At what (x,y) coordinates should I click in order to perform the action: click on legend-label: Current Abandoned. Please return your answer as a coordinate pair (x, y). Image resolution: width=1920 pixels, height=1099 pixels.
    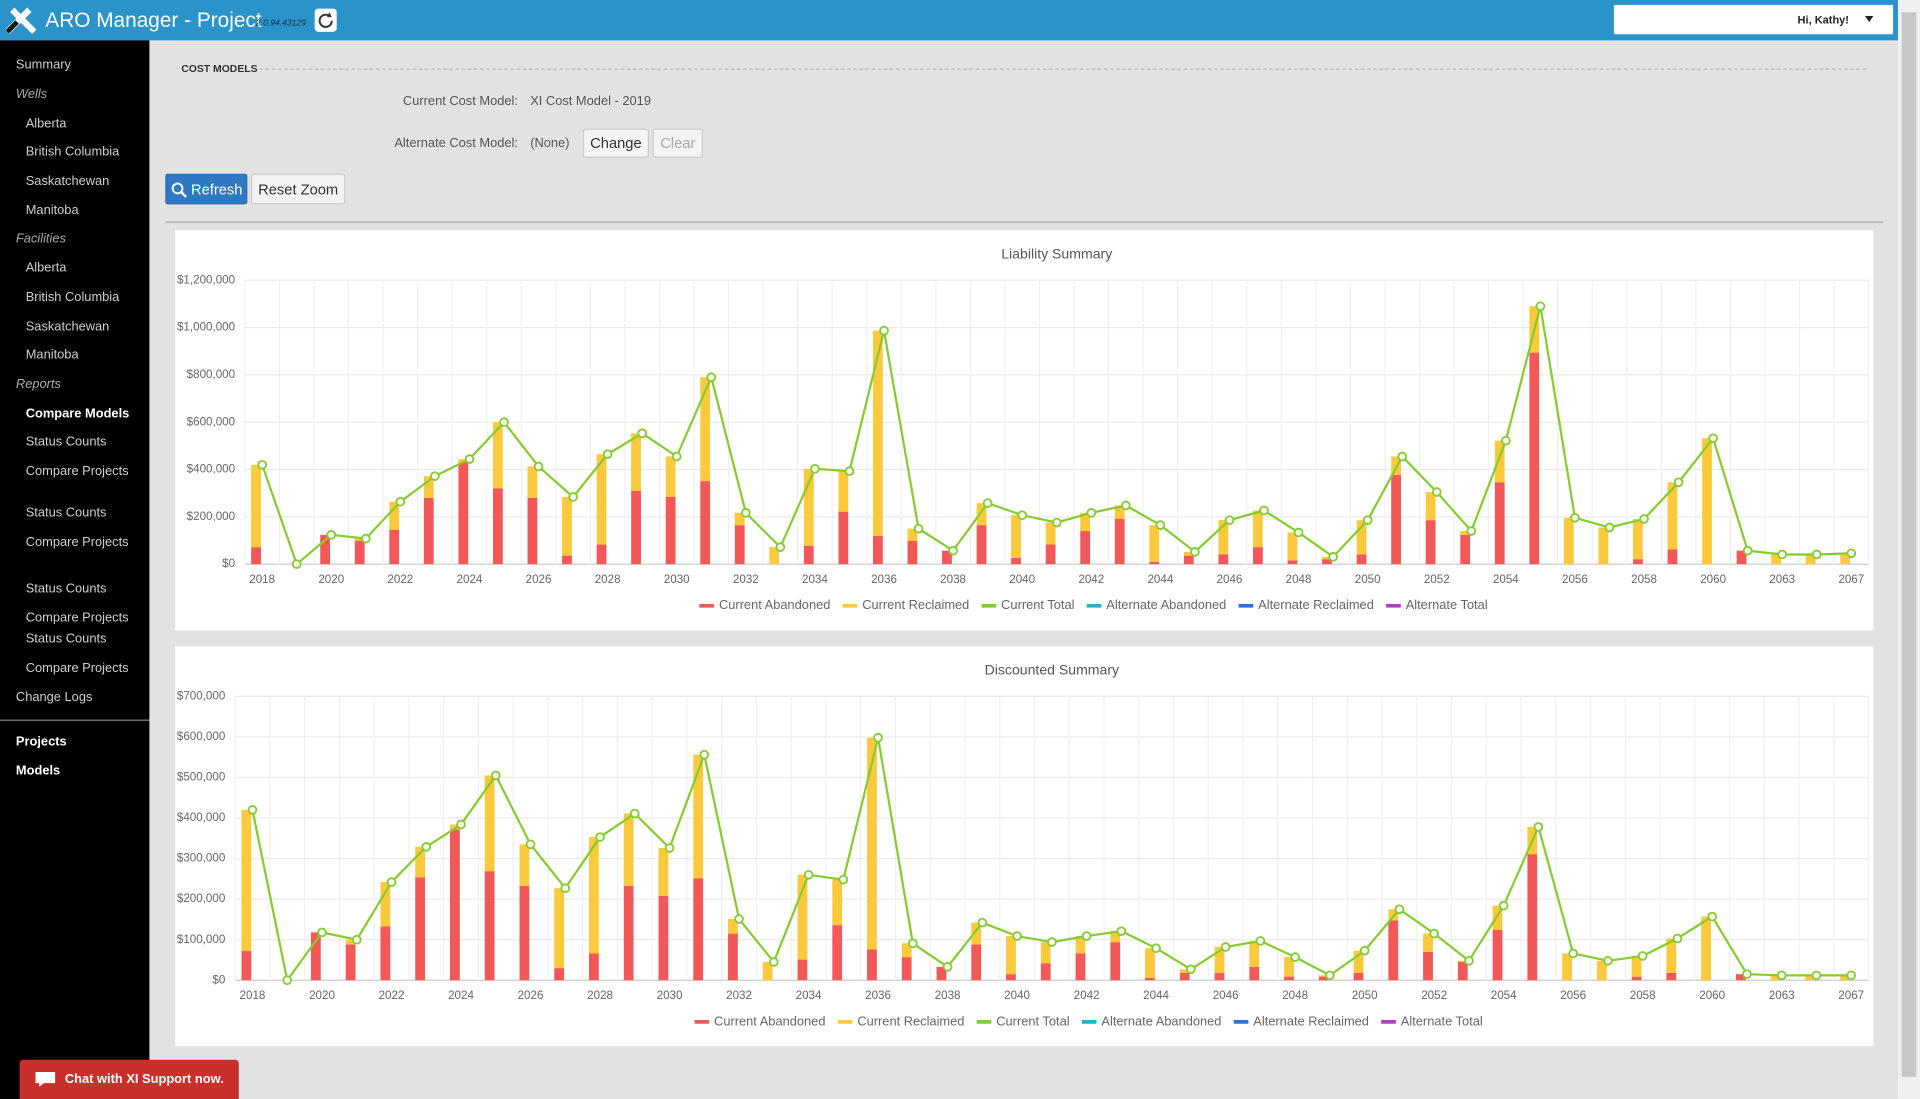
    Looking at the image, I should click on (769, 1020).